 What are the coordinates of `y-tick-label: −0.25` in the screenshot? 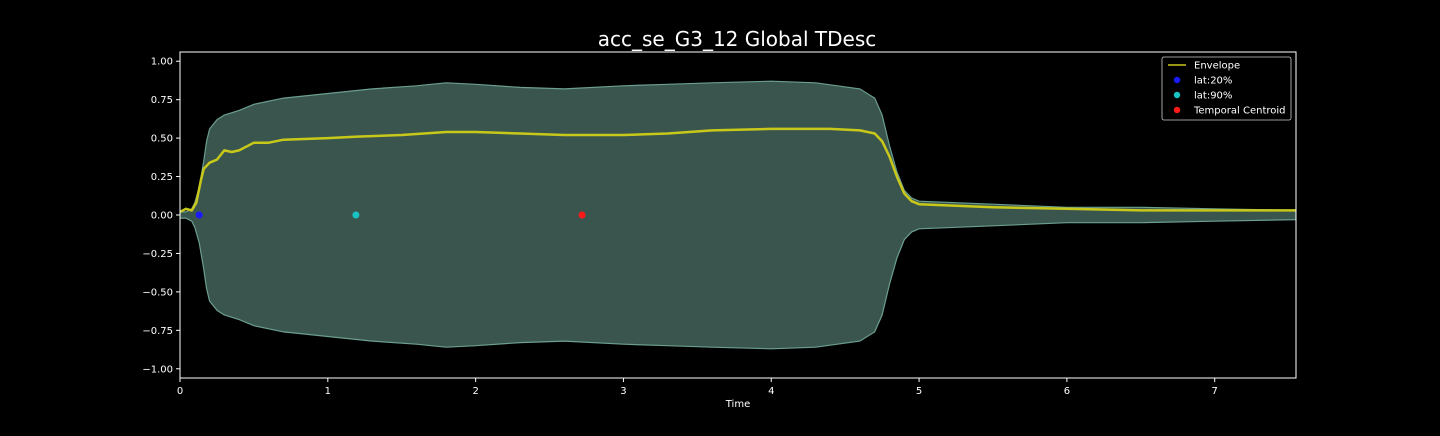 It's located at (157, 254).